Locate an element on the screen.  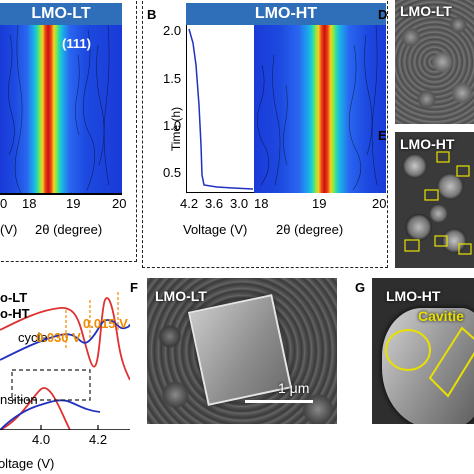
panel-d-sem-image is located at coordinates (434, 62).